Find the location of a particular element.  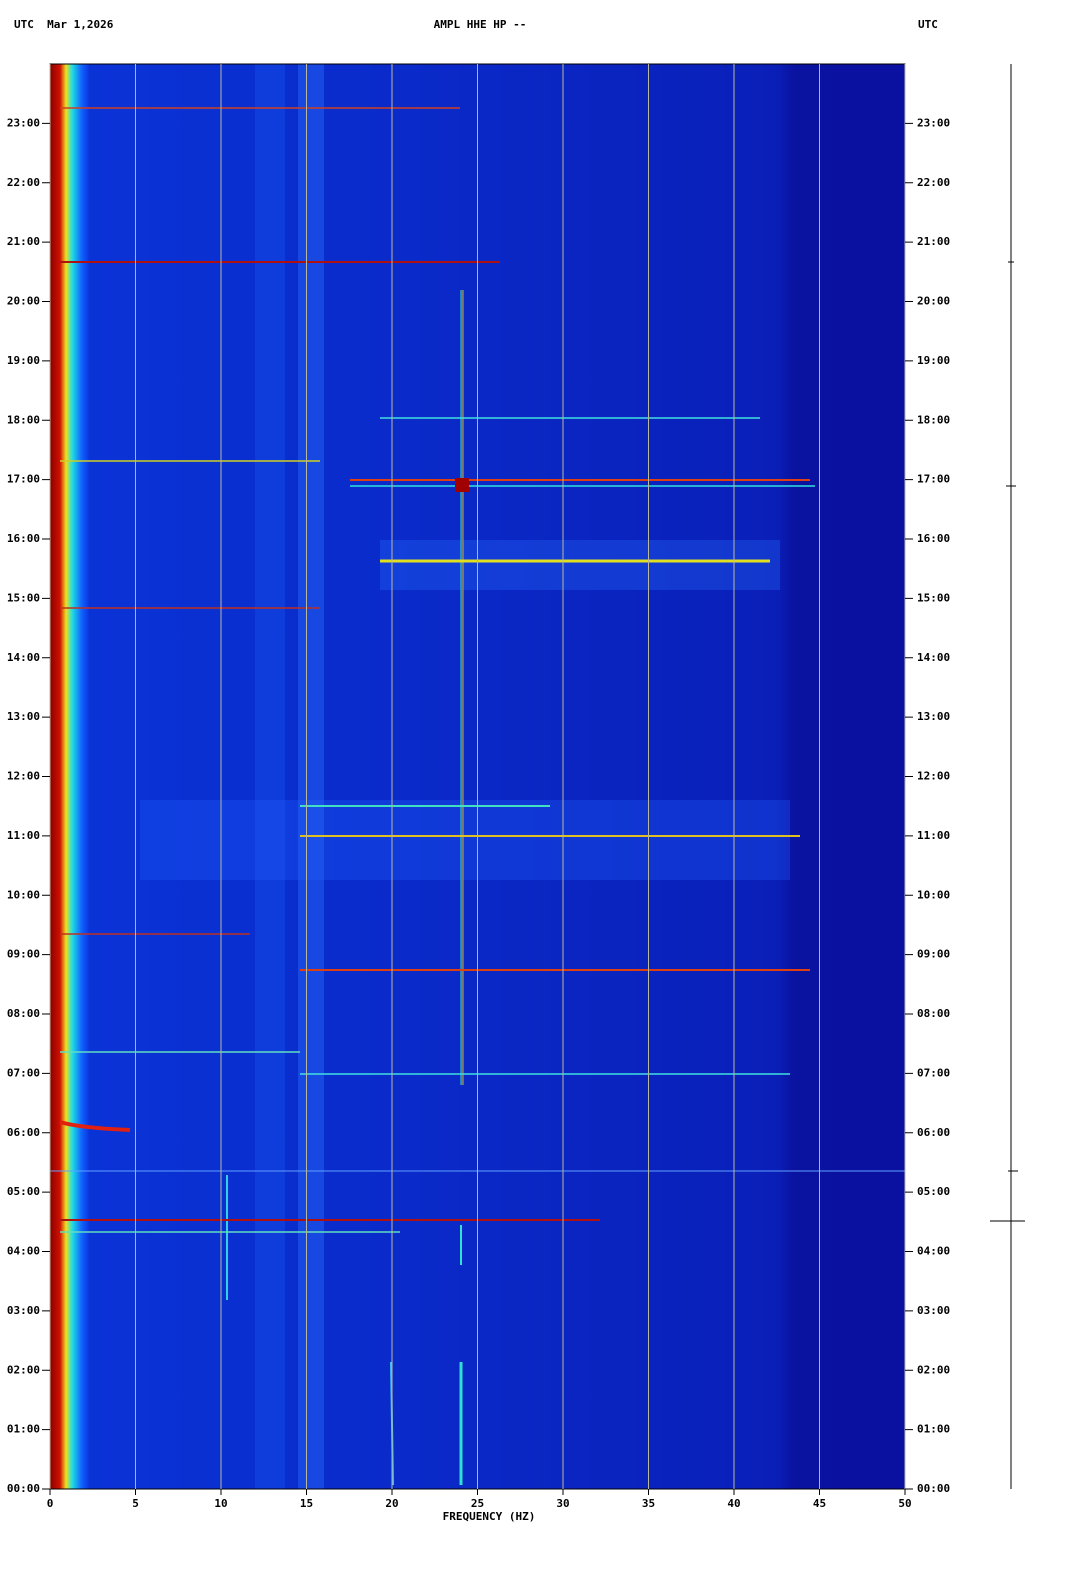

x-tick-label: 10 is located at coordinates (220, 1503).